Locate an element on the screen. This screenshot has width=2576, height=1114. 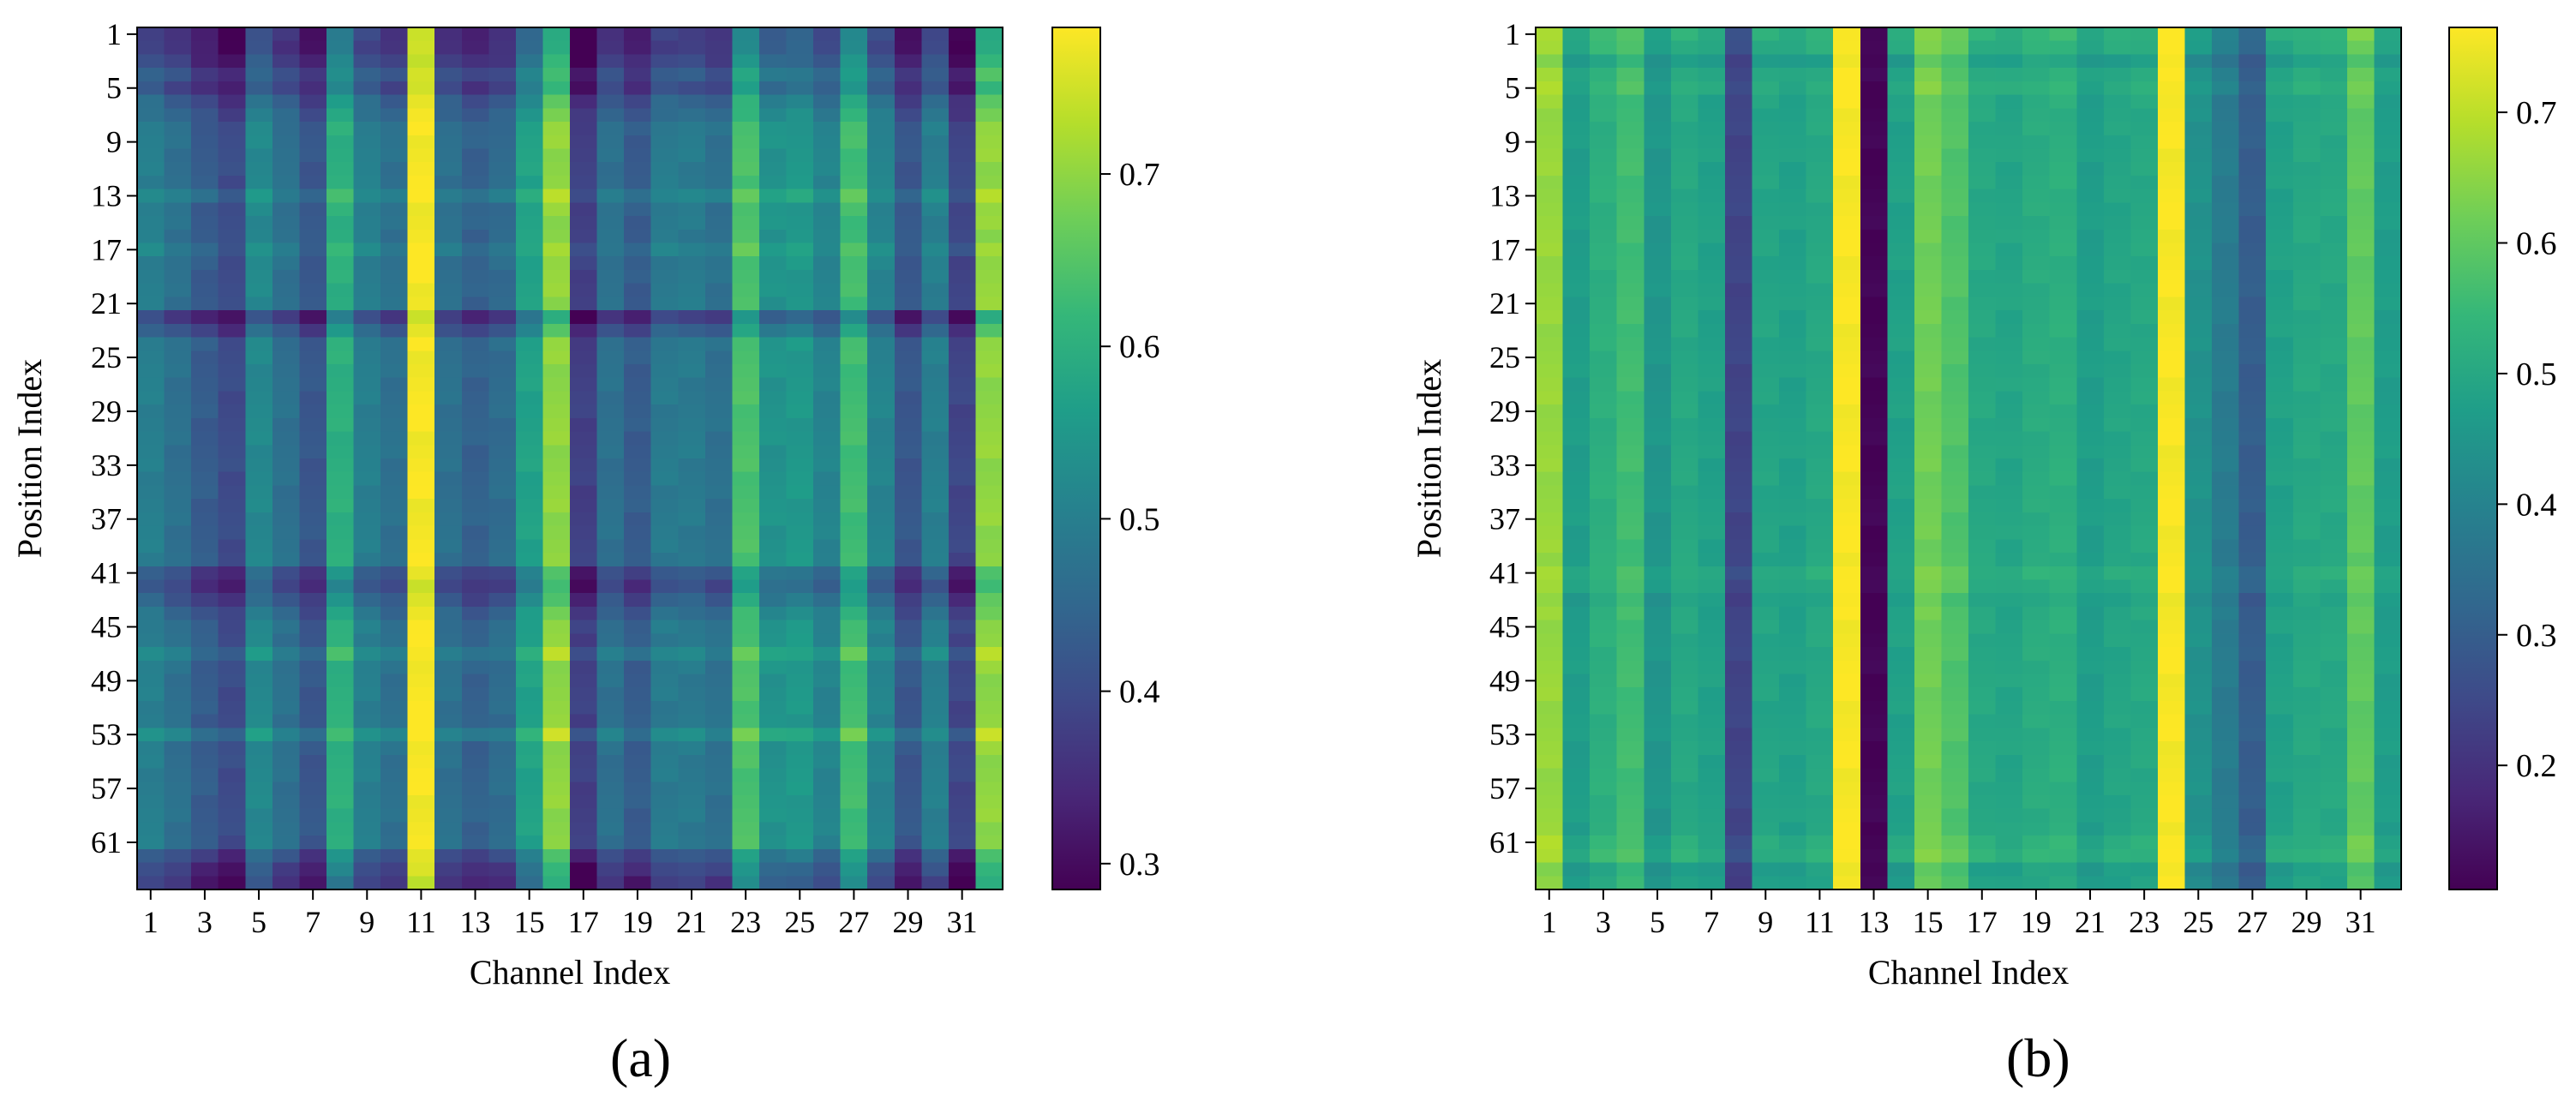
x-tick-label: 25 is located at coordinates (2198, 922).